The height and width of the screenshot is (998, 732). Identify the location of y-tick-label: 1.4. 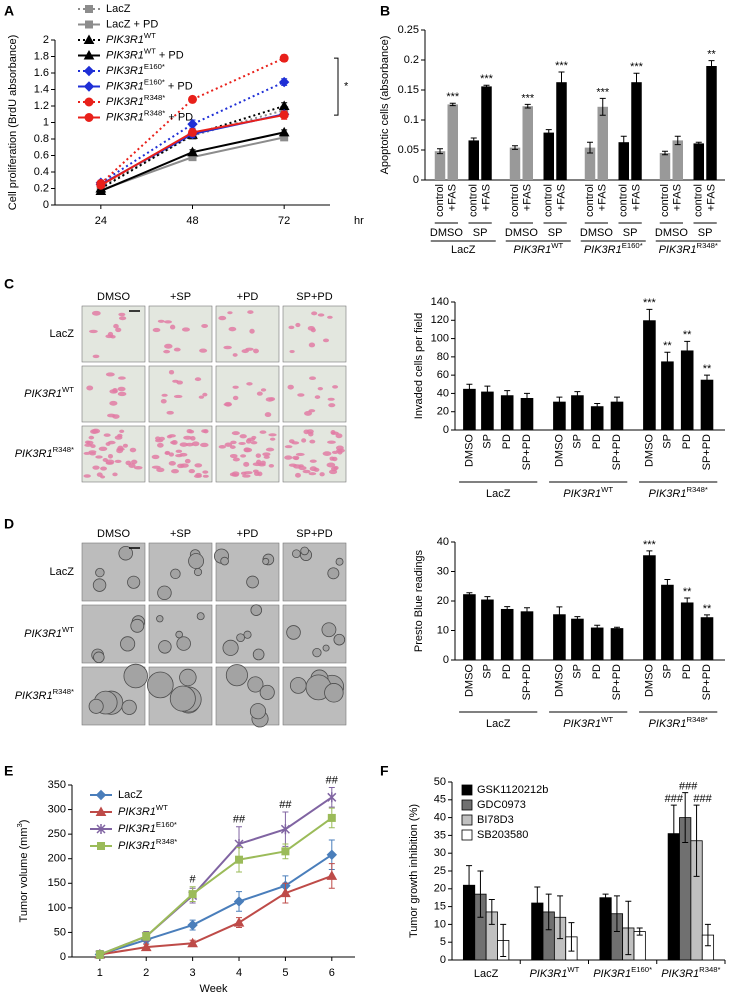
(41, 89).